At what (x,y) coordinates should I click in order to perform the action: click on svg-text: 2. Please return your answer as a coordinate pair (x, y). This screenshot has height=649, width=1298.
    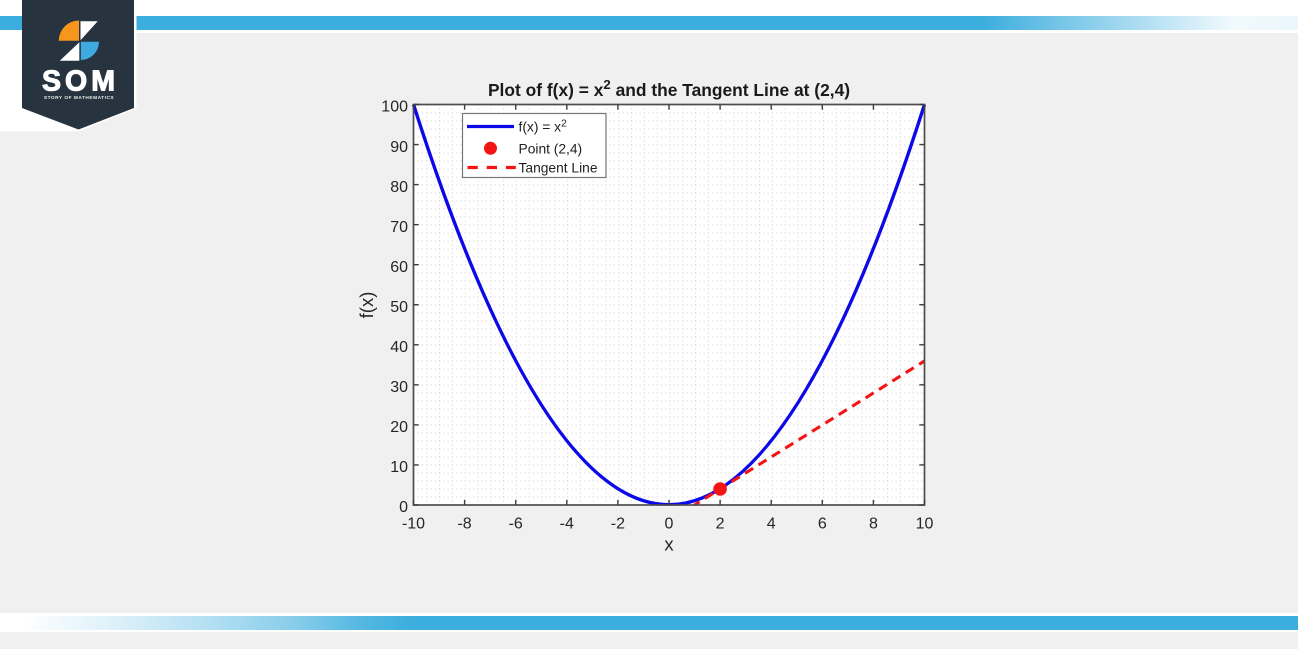
    Looking at the image, I should click on (720, 524).